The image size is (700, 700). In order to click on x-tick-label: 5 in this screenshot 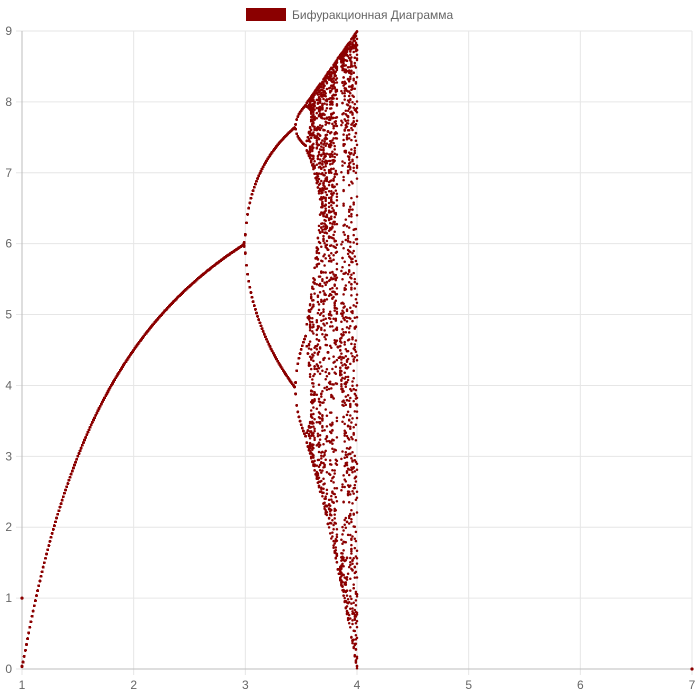, I will do `click(468, 685)`.